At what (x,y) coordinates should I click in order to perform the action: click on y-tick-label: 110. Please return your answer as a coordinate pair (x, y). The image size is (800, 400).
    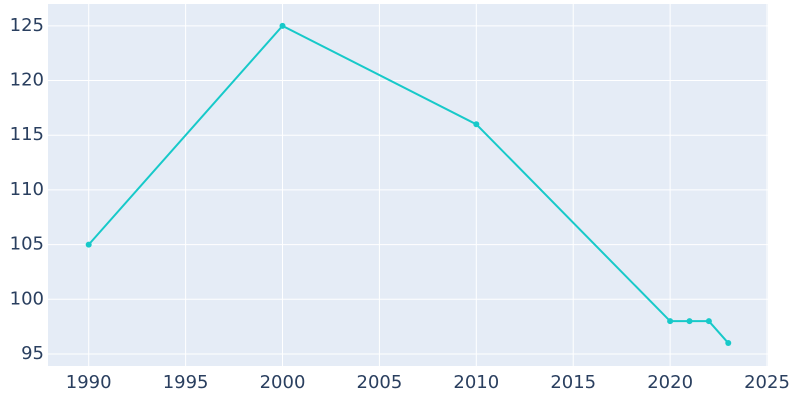
    Looking at the image, I should click on (27, 189).